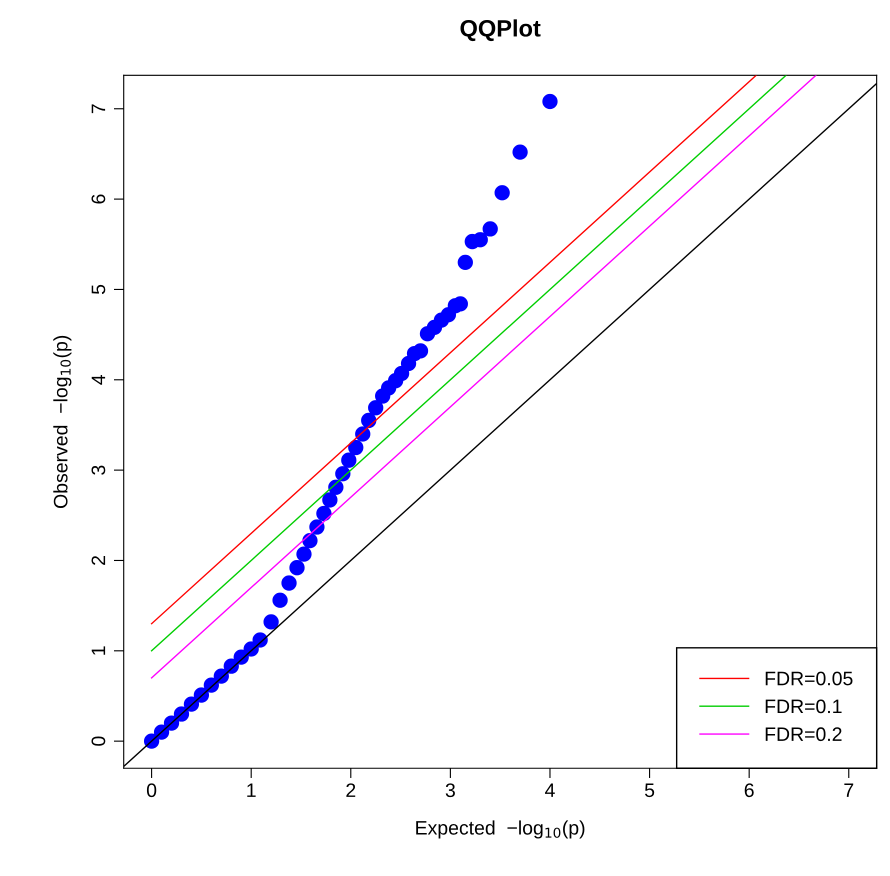  What do you see at coordinates (99, 289) in the screenshot?
I see `y-tick-label: 5` at bounding box center [99, 289].